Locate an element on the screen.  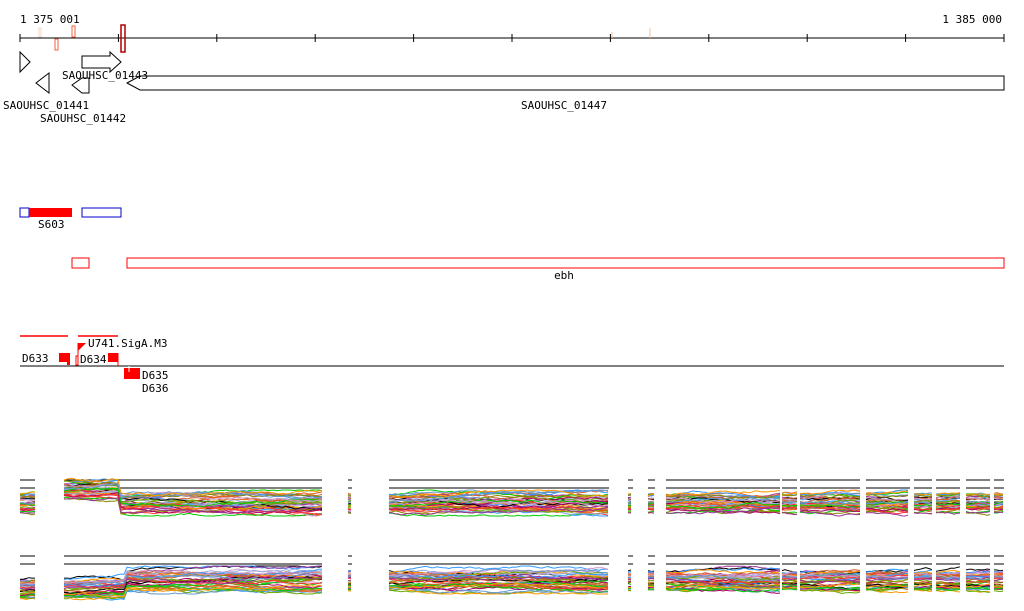
gene-label: SAOUHSC_01441 is located at coordinates (46, 105).